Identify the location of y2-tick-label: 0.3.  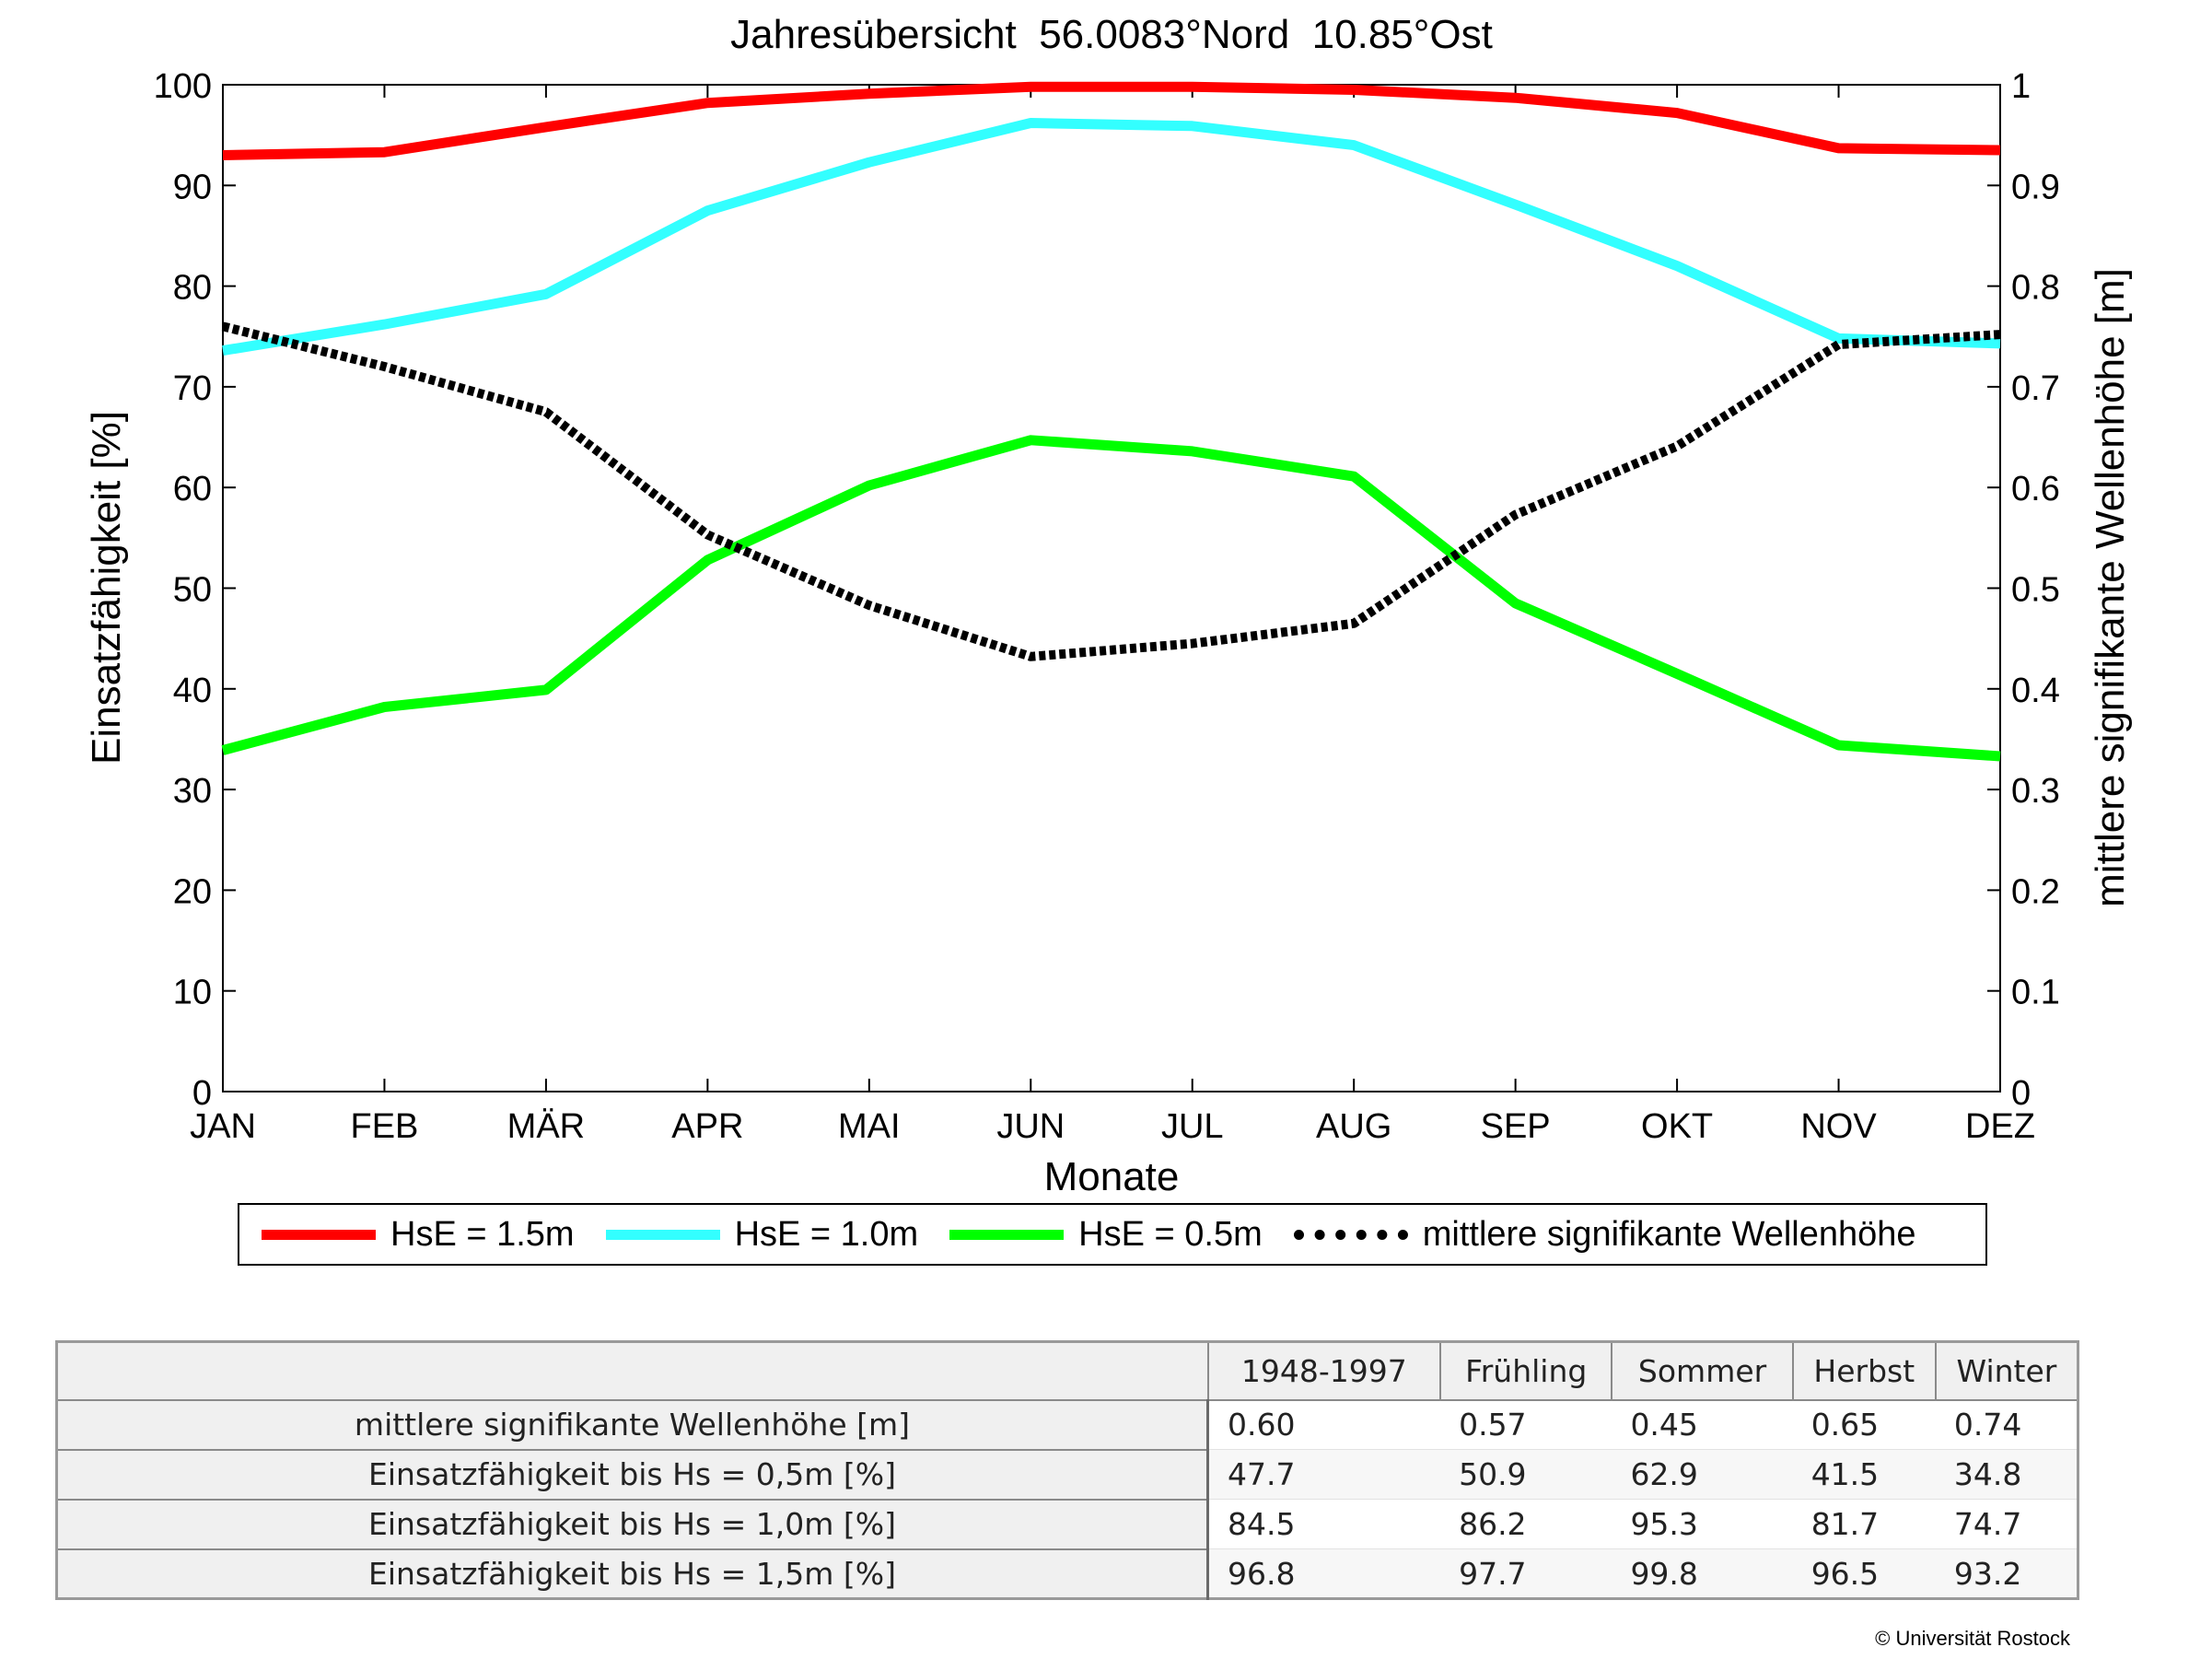
(2036, 791).